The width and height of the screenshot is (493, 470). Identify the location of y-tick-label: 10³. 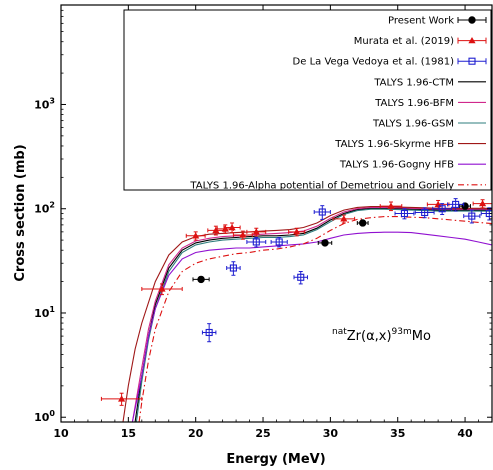
(44, 103).